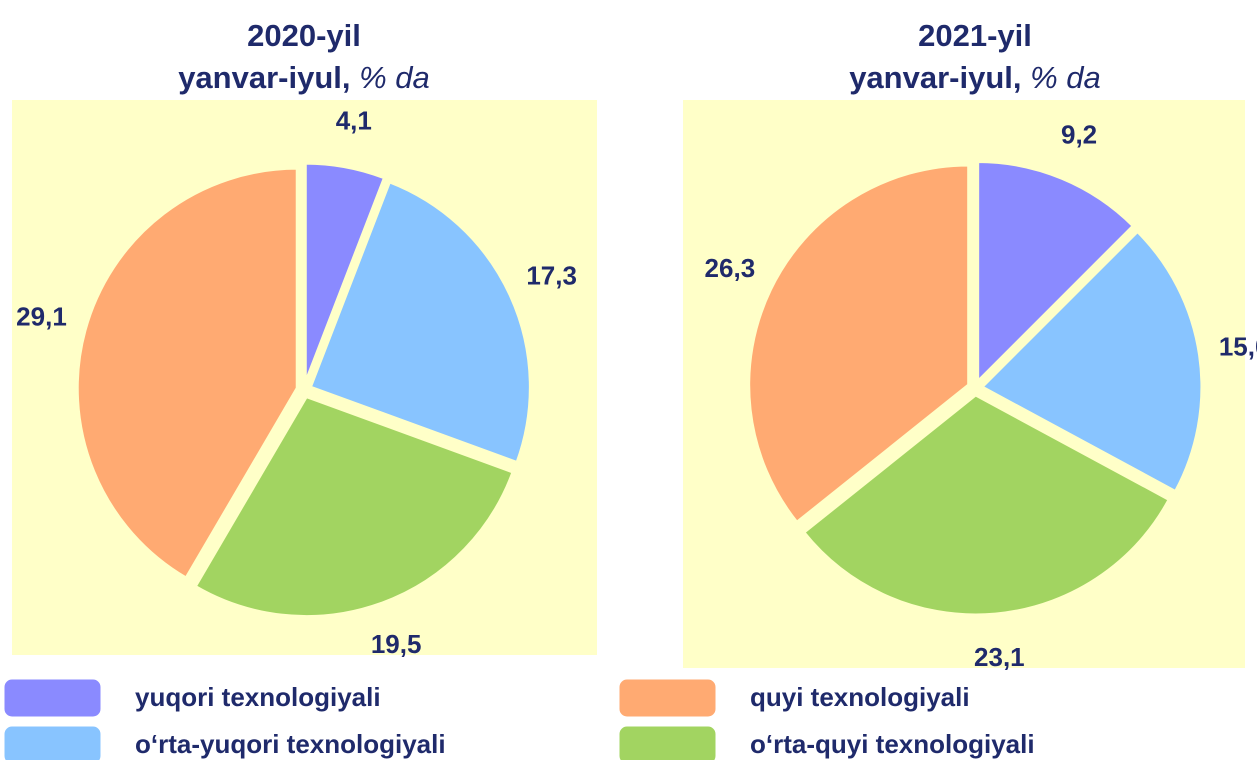  What do you see at coordinates (1079, 135) in the screenshot?
I see `data-label: 9,2` at bounding box center [1079, 135].